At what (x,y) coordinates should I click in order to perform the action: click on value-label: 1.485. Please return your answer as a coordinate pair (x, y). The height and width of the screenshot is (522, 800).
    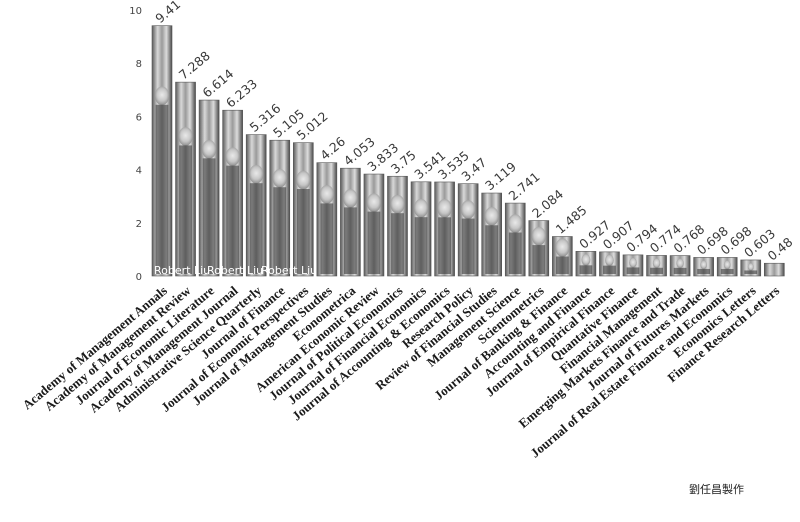
    Looking at the image, I should click on (571, 219).